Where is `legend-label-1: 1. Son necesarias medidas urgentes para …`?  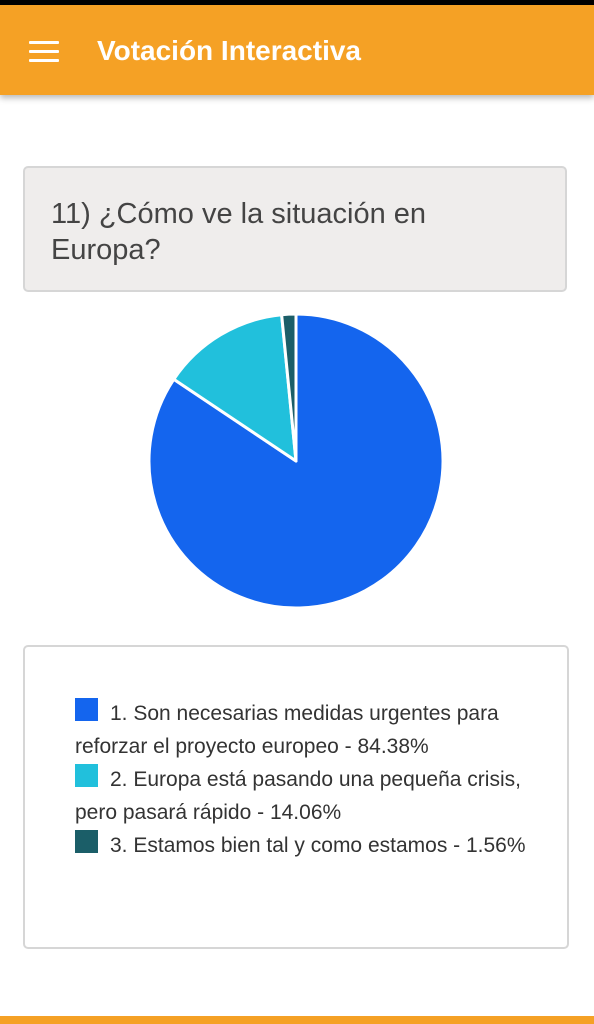 legend-label-1: 1. Son necesarias medidas urgentes para … is located at coordinates (287, 730).